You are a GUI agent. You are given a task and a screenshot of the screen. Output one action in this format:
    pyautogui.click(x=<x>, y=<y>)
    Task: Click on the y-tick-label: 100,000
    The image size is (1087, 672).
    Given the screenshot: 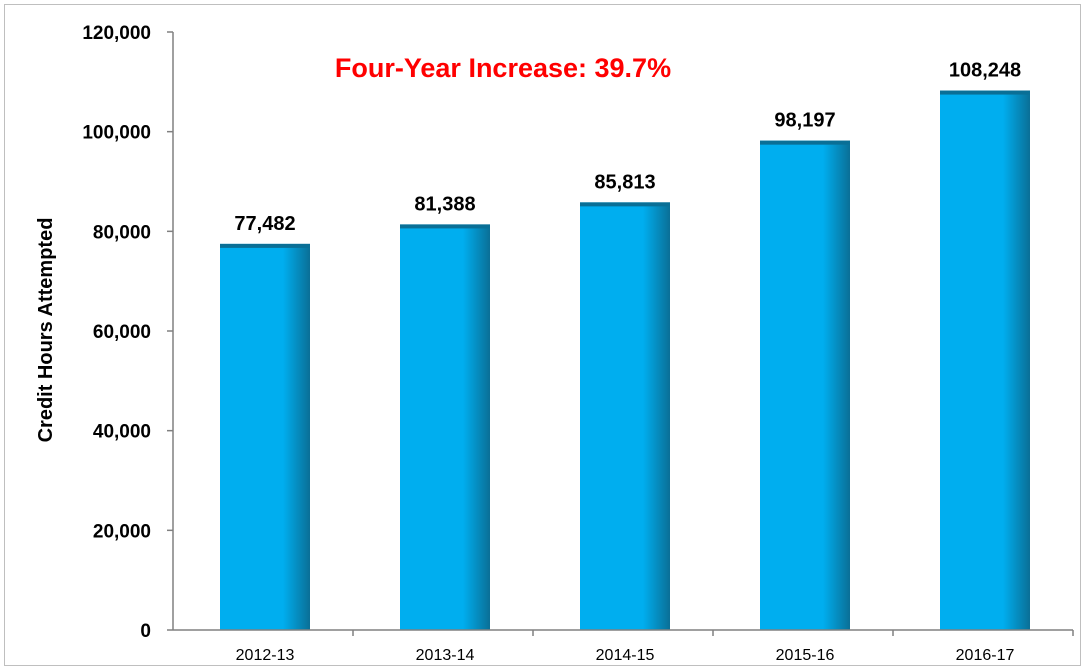 What is the action you would take?
    pyautogui.click(x=116, y=133)
    